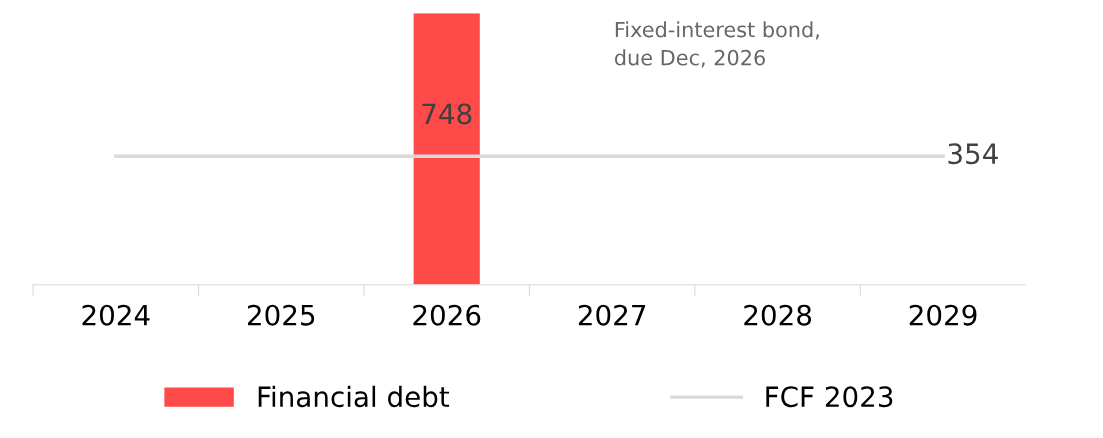 Image resolution: width=1103 pixels, height=438 pixels. Describe the element at coordinates (447, 315) in the screenshot. I see `x-tick-label: 2026` at that location.